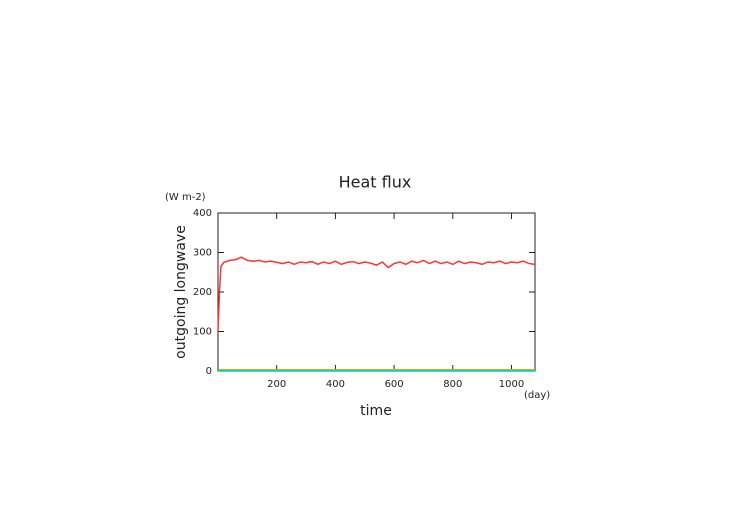 The width and height of the screenshot is (752, 532). Describe the element at coordinates (209, 371) in the screenshot. I see `y-tick-label: 0` at that location.